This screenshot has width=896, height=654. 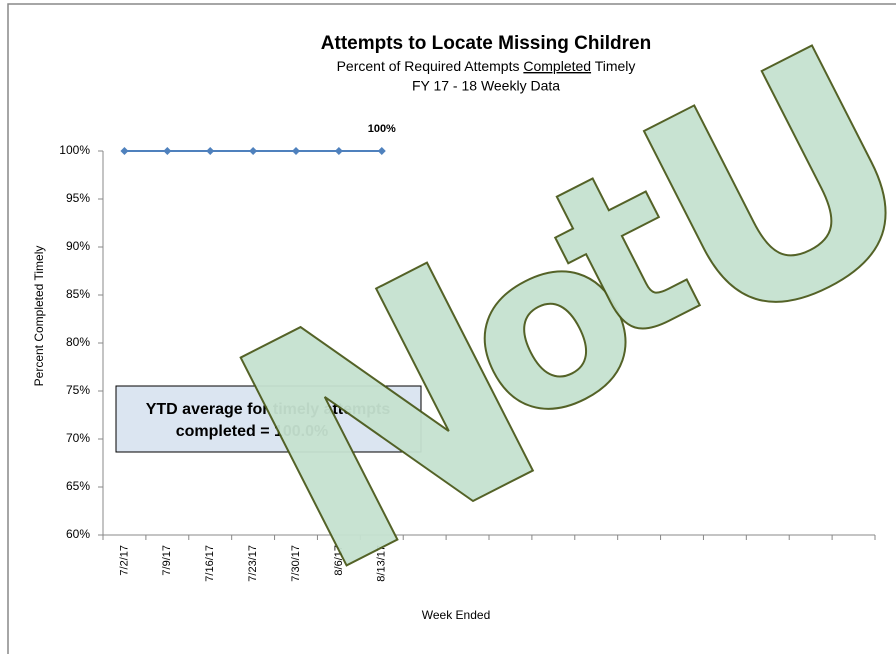 What do you see at coordinates (167, 560) in the screenshot?
I see `x-tick-label: 7/9/17` at bounding box center [167, 560].